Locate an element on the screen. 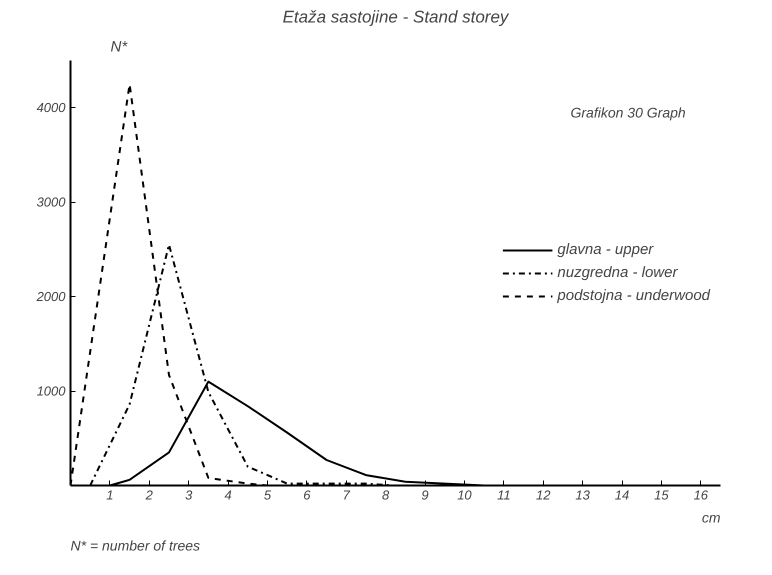  x-tick-label: 7 is located at coordinates (346, 495).